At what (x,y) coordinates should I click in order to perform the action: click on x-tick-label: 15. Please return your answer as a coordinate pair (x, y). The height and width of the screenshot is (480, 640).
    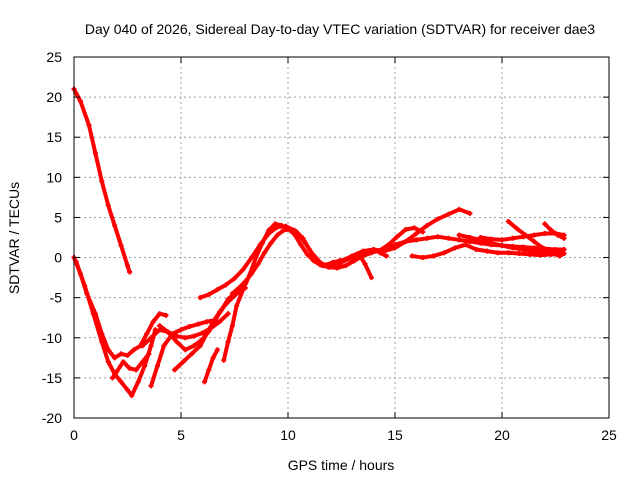
    Looking at the image, I should click on (395, 435).